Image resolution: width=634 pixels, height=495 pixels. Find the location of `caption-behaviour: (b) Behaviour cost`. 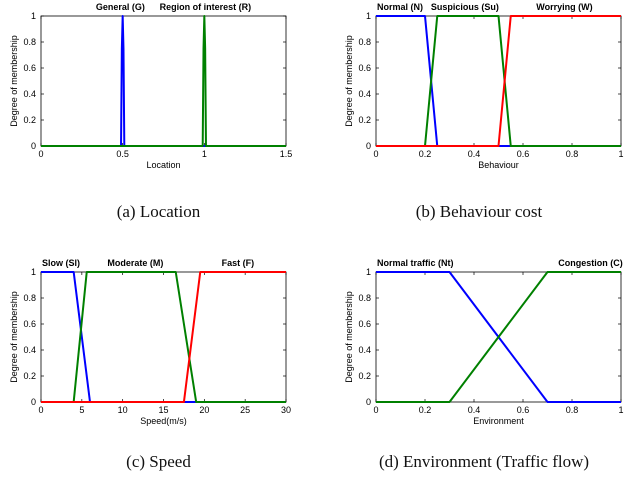

caption-behaviour: (b) Behaviour cost is located at coordinates (479, 211).